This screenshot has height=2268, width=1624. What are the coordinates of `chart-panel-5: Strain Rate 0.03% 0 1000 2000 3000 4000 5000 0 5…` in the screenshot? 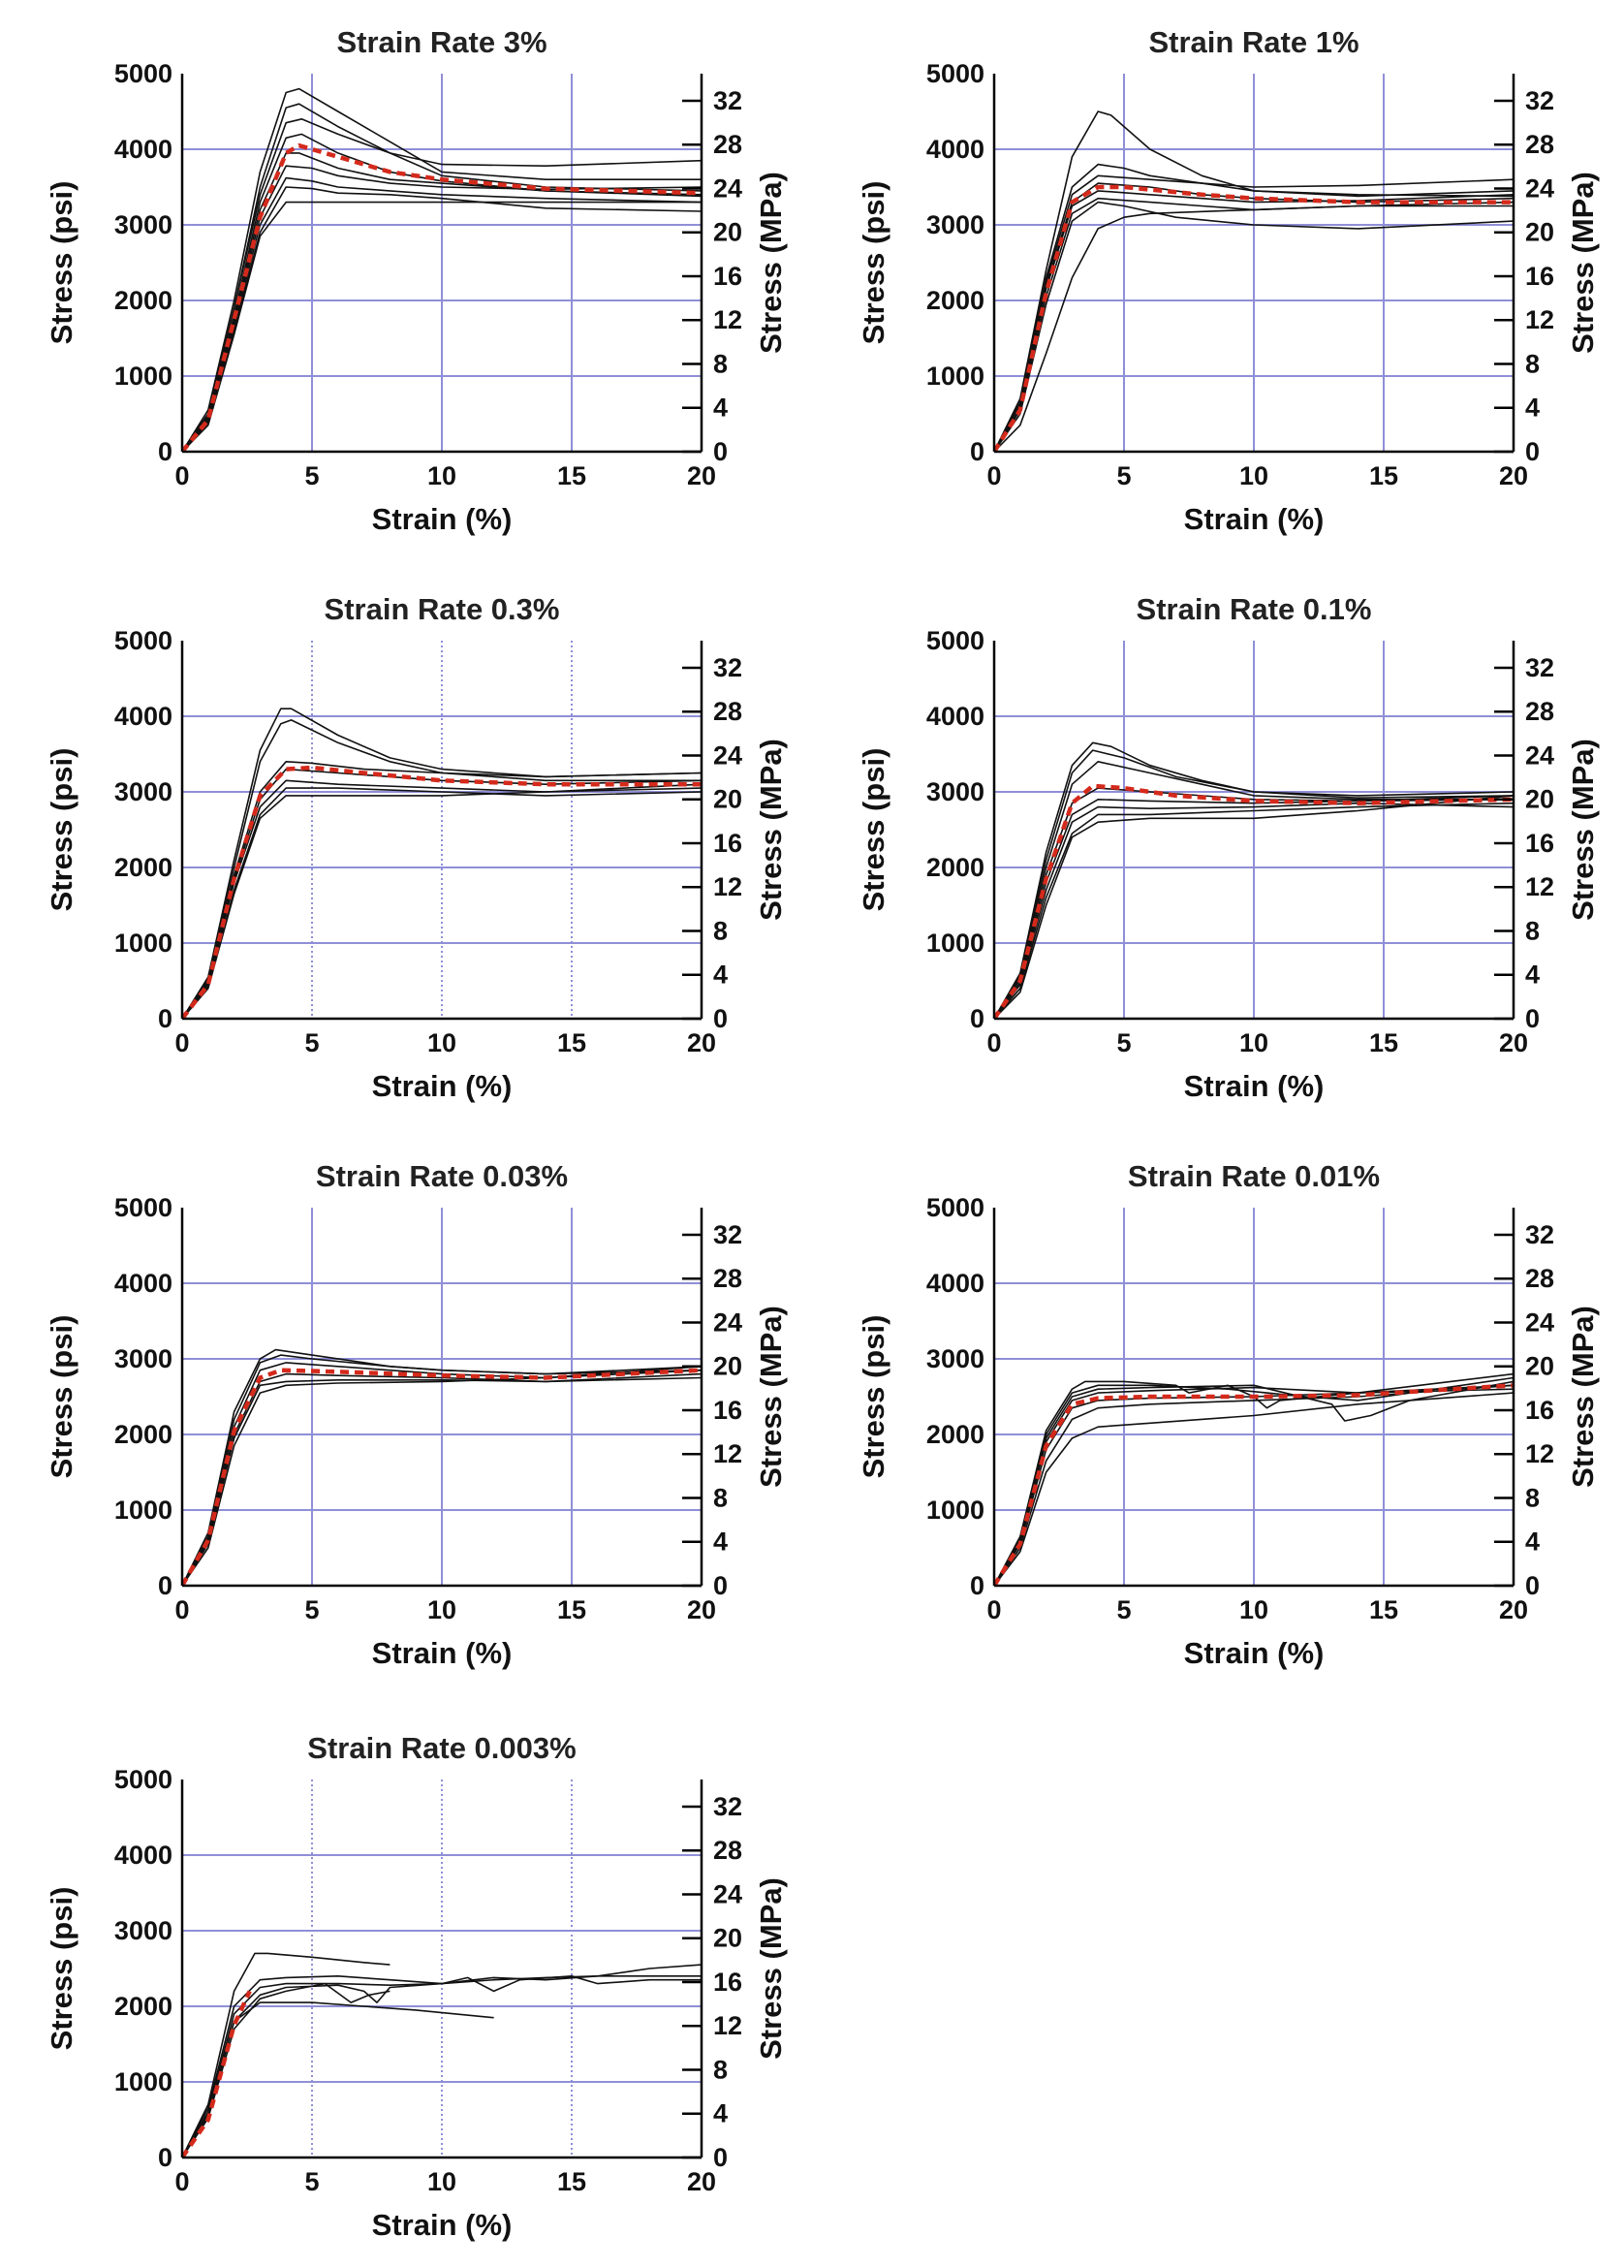 It's located at (406, 1415).